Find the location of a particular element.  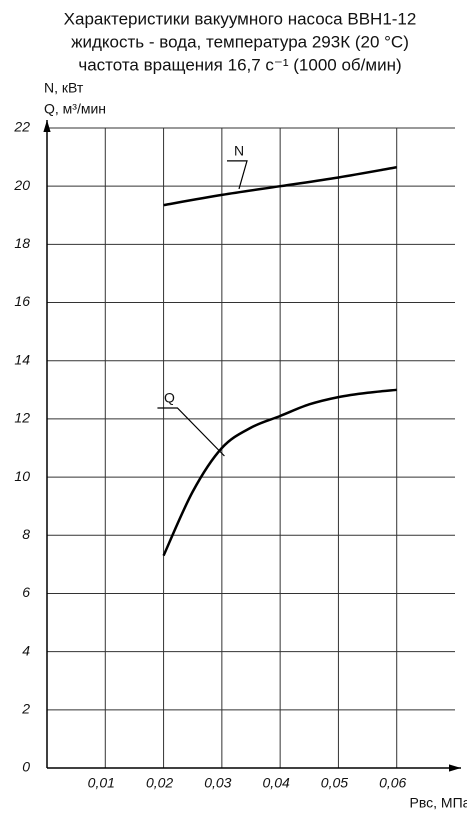

y-tick-label: 16 is located at coordinates (22, 301).